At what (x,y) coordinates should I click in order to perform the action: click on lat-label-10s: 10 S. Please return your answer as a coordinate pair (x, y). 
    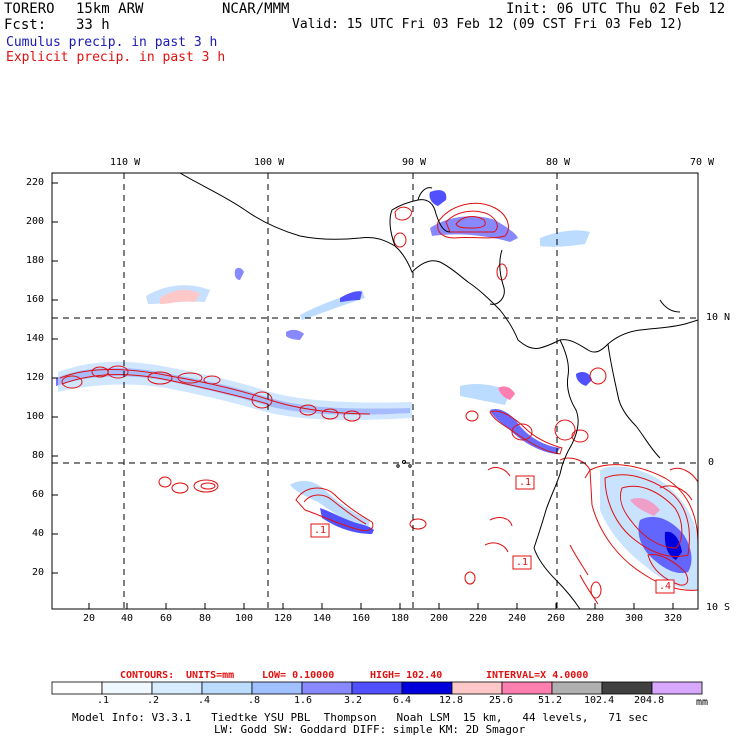
    Looking at the image, I should click on (718, 607).